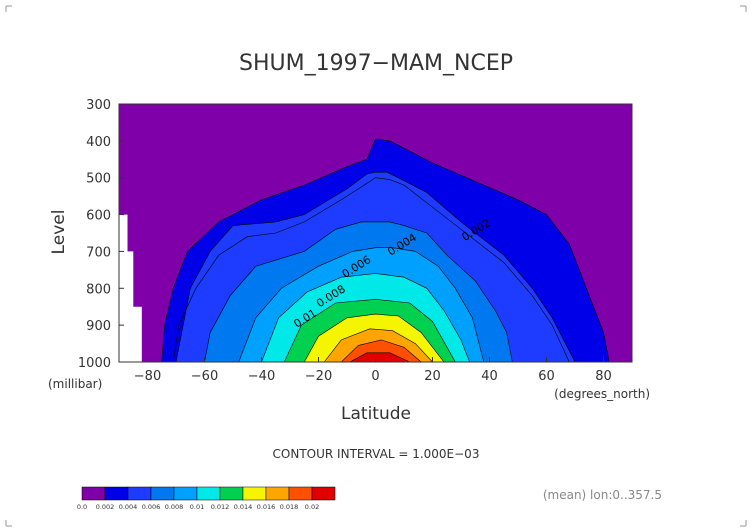  I want to click on x-tick-label: 60, so click(546, 376).